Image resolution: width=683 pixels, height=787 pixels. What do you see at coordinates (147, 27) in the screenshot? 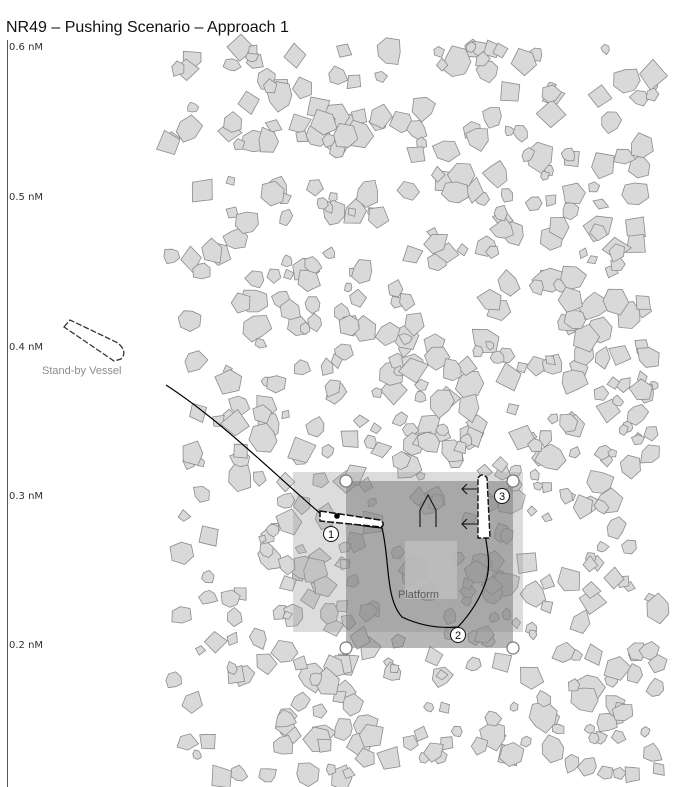
I see `page-title: NR49 – Pushing Scenario – Approach 1` at bounding box center [147, 27].